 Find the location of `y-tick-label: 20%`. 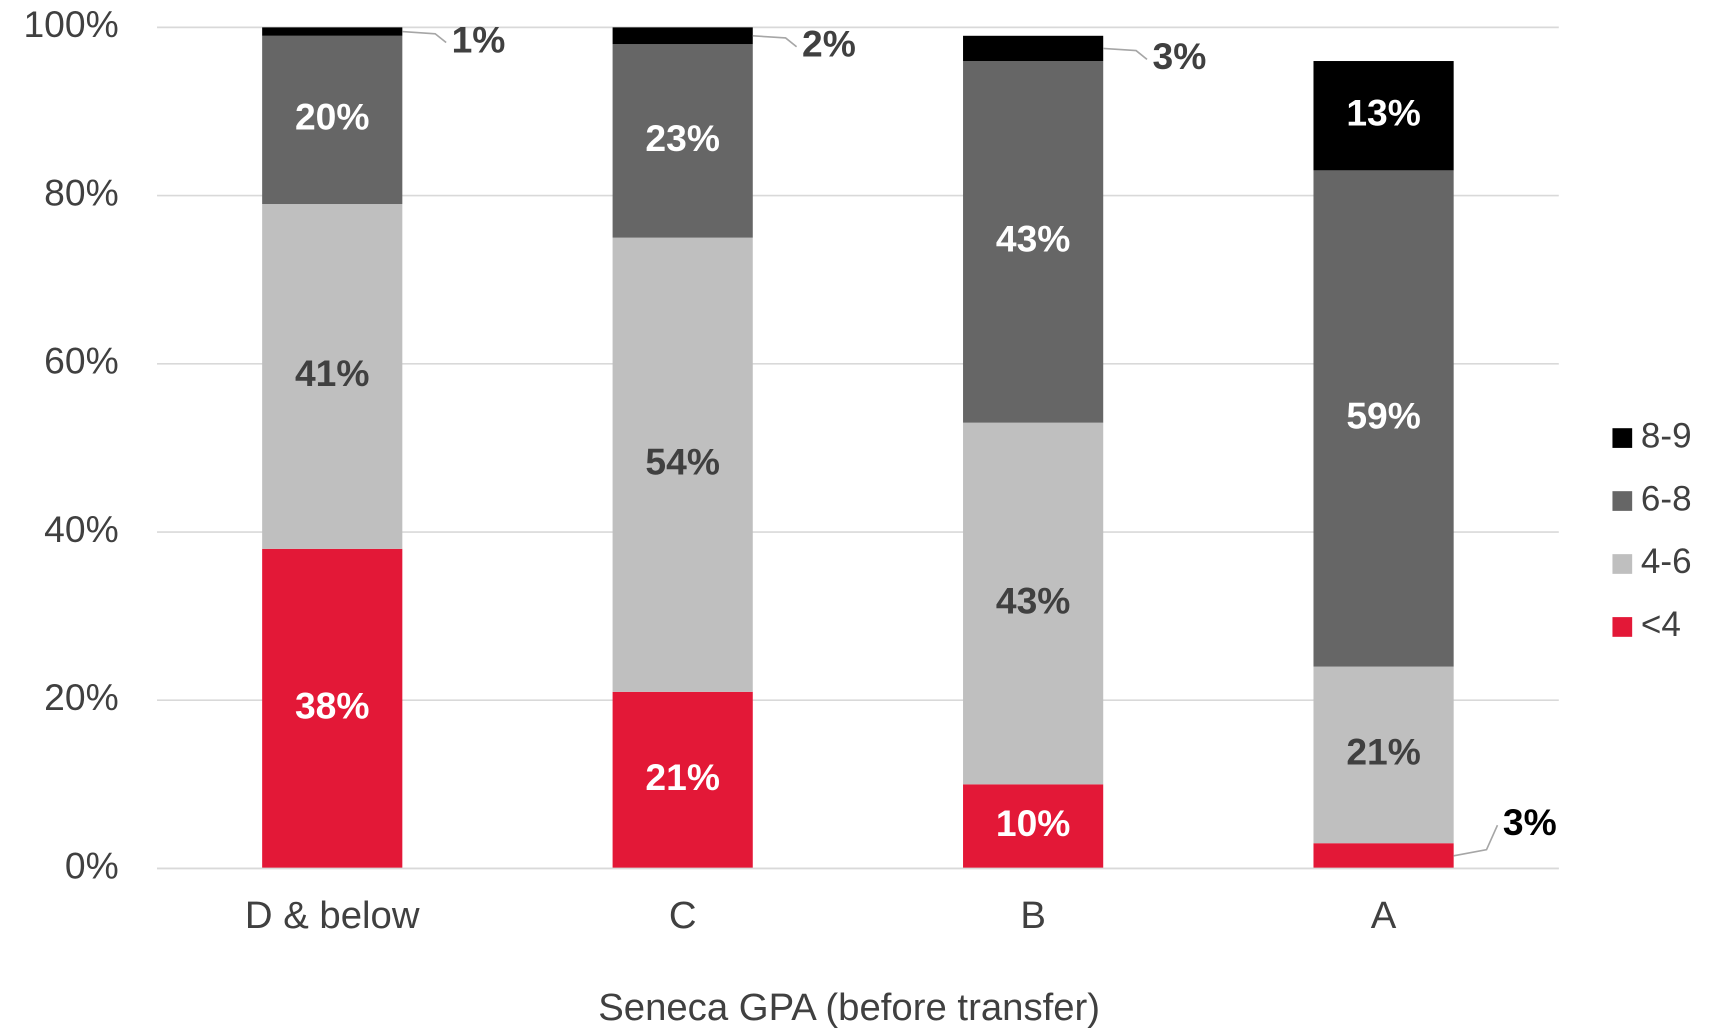

y-tick-label: 20% is located at coordinates (81, 697).